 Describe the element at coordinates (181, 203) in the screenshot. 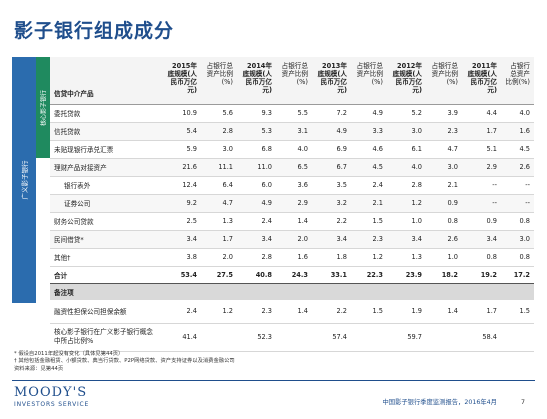

I see `cell-value: 9.2` at that location.